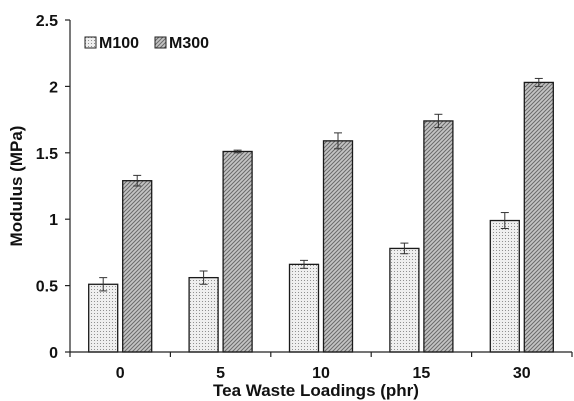 This screenshot has height=401, width=574. I want to click on y-ticks: 0 0.5 1 1.5 2 2.5, so click(53, 187).